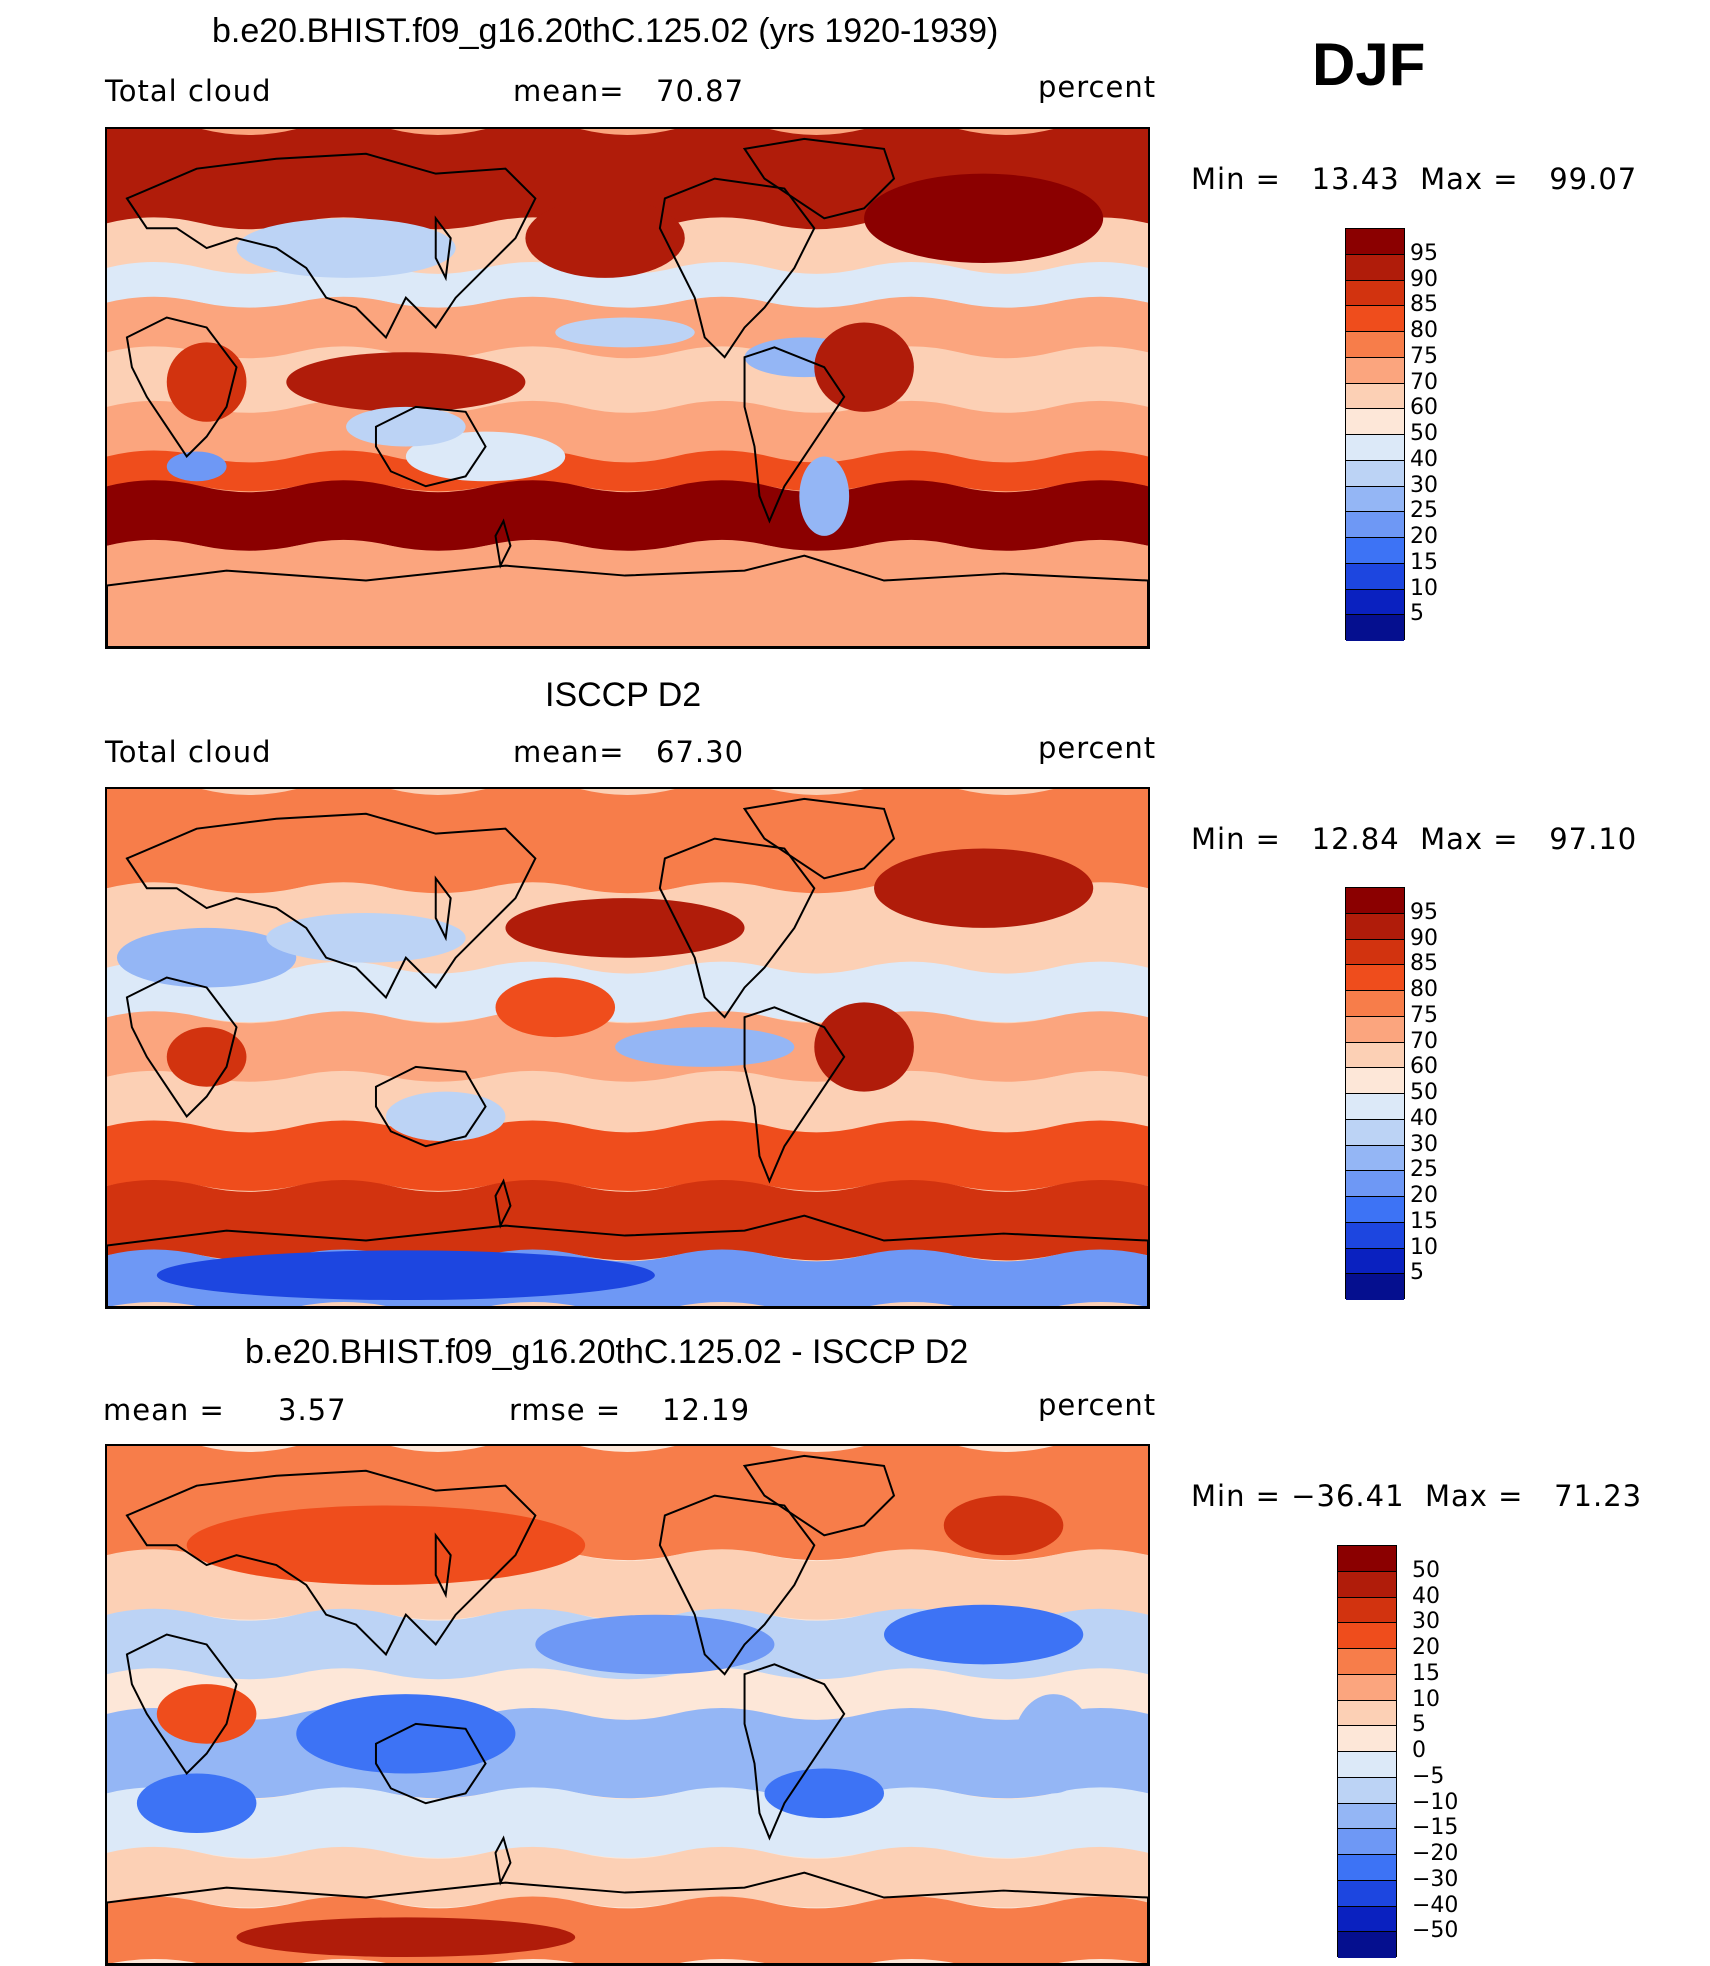 The image size is (1710, 1966). Describe the element at coordinates (1428, 1776) in the screenshot. I see `colorbar-tick-label: −5` at that location.